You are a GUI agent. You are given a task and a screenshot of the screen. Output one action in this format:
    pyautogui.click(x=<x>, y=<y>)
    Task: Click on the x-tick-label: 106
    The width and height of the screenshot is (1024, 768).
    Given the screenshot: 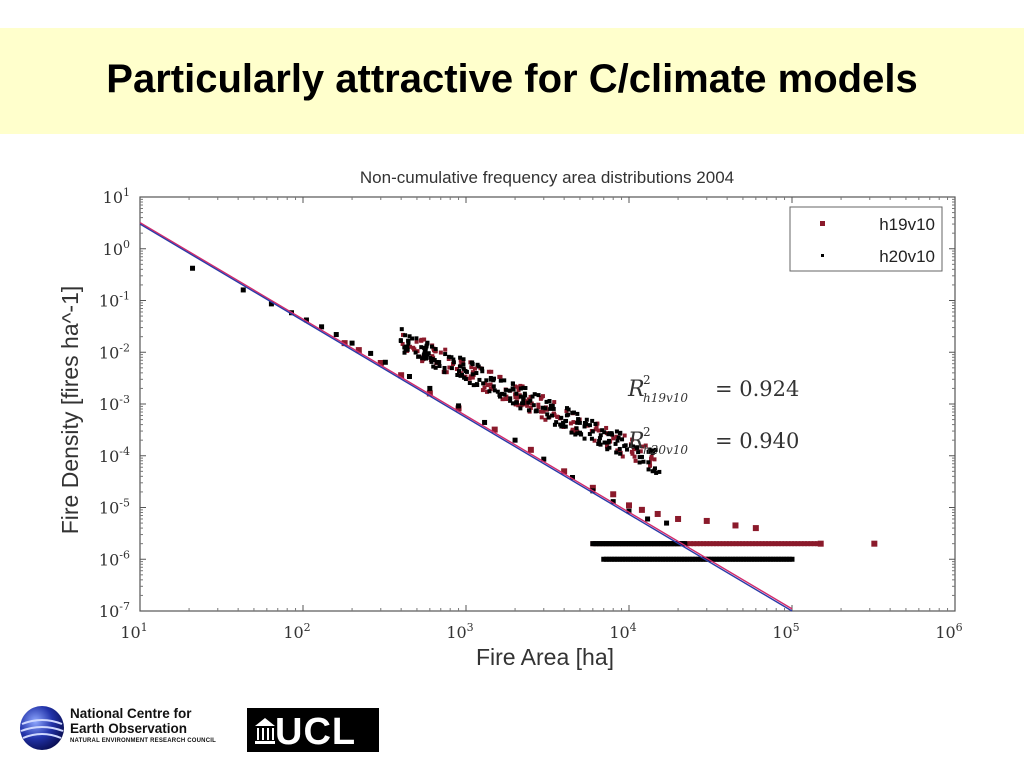 What is the action you would take?
    pyautogui.click(x=948, y=631)
    